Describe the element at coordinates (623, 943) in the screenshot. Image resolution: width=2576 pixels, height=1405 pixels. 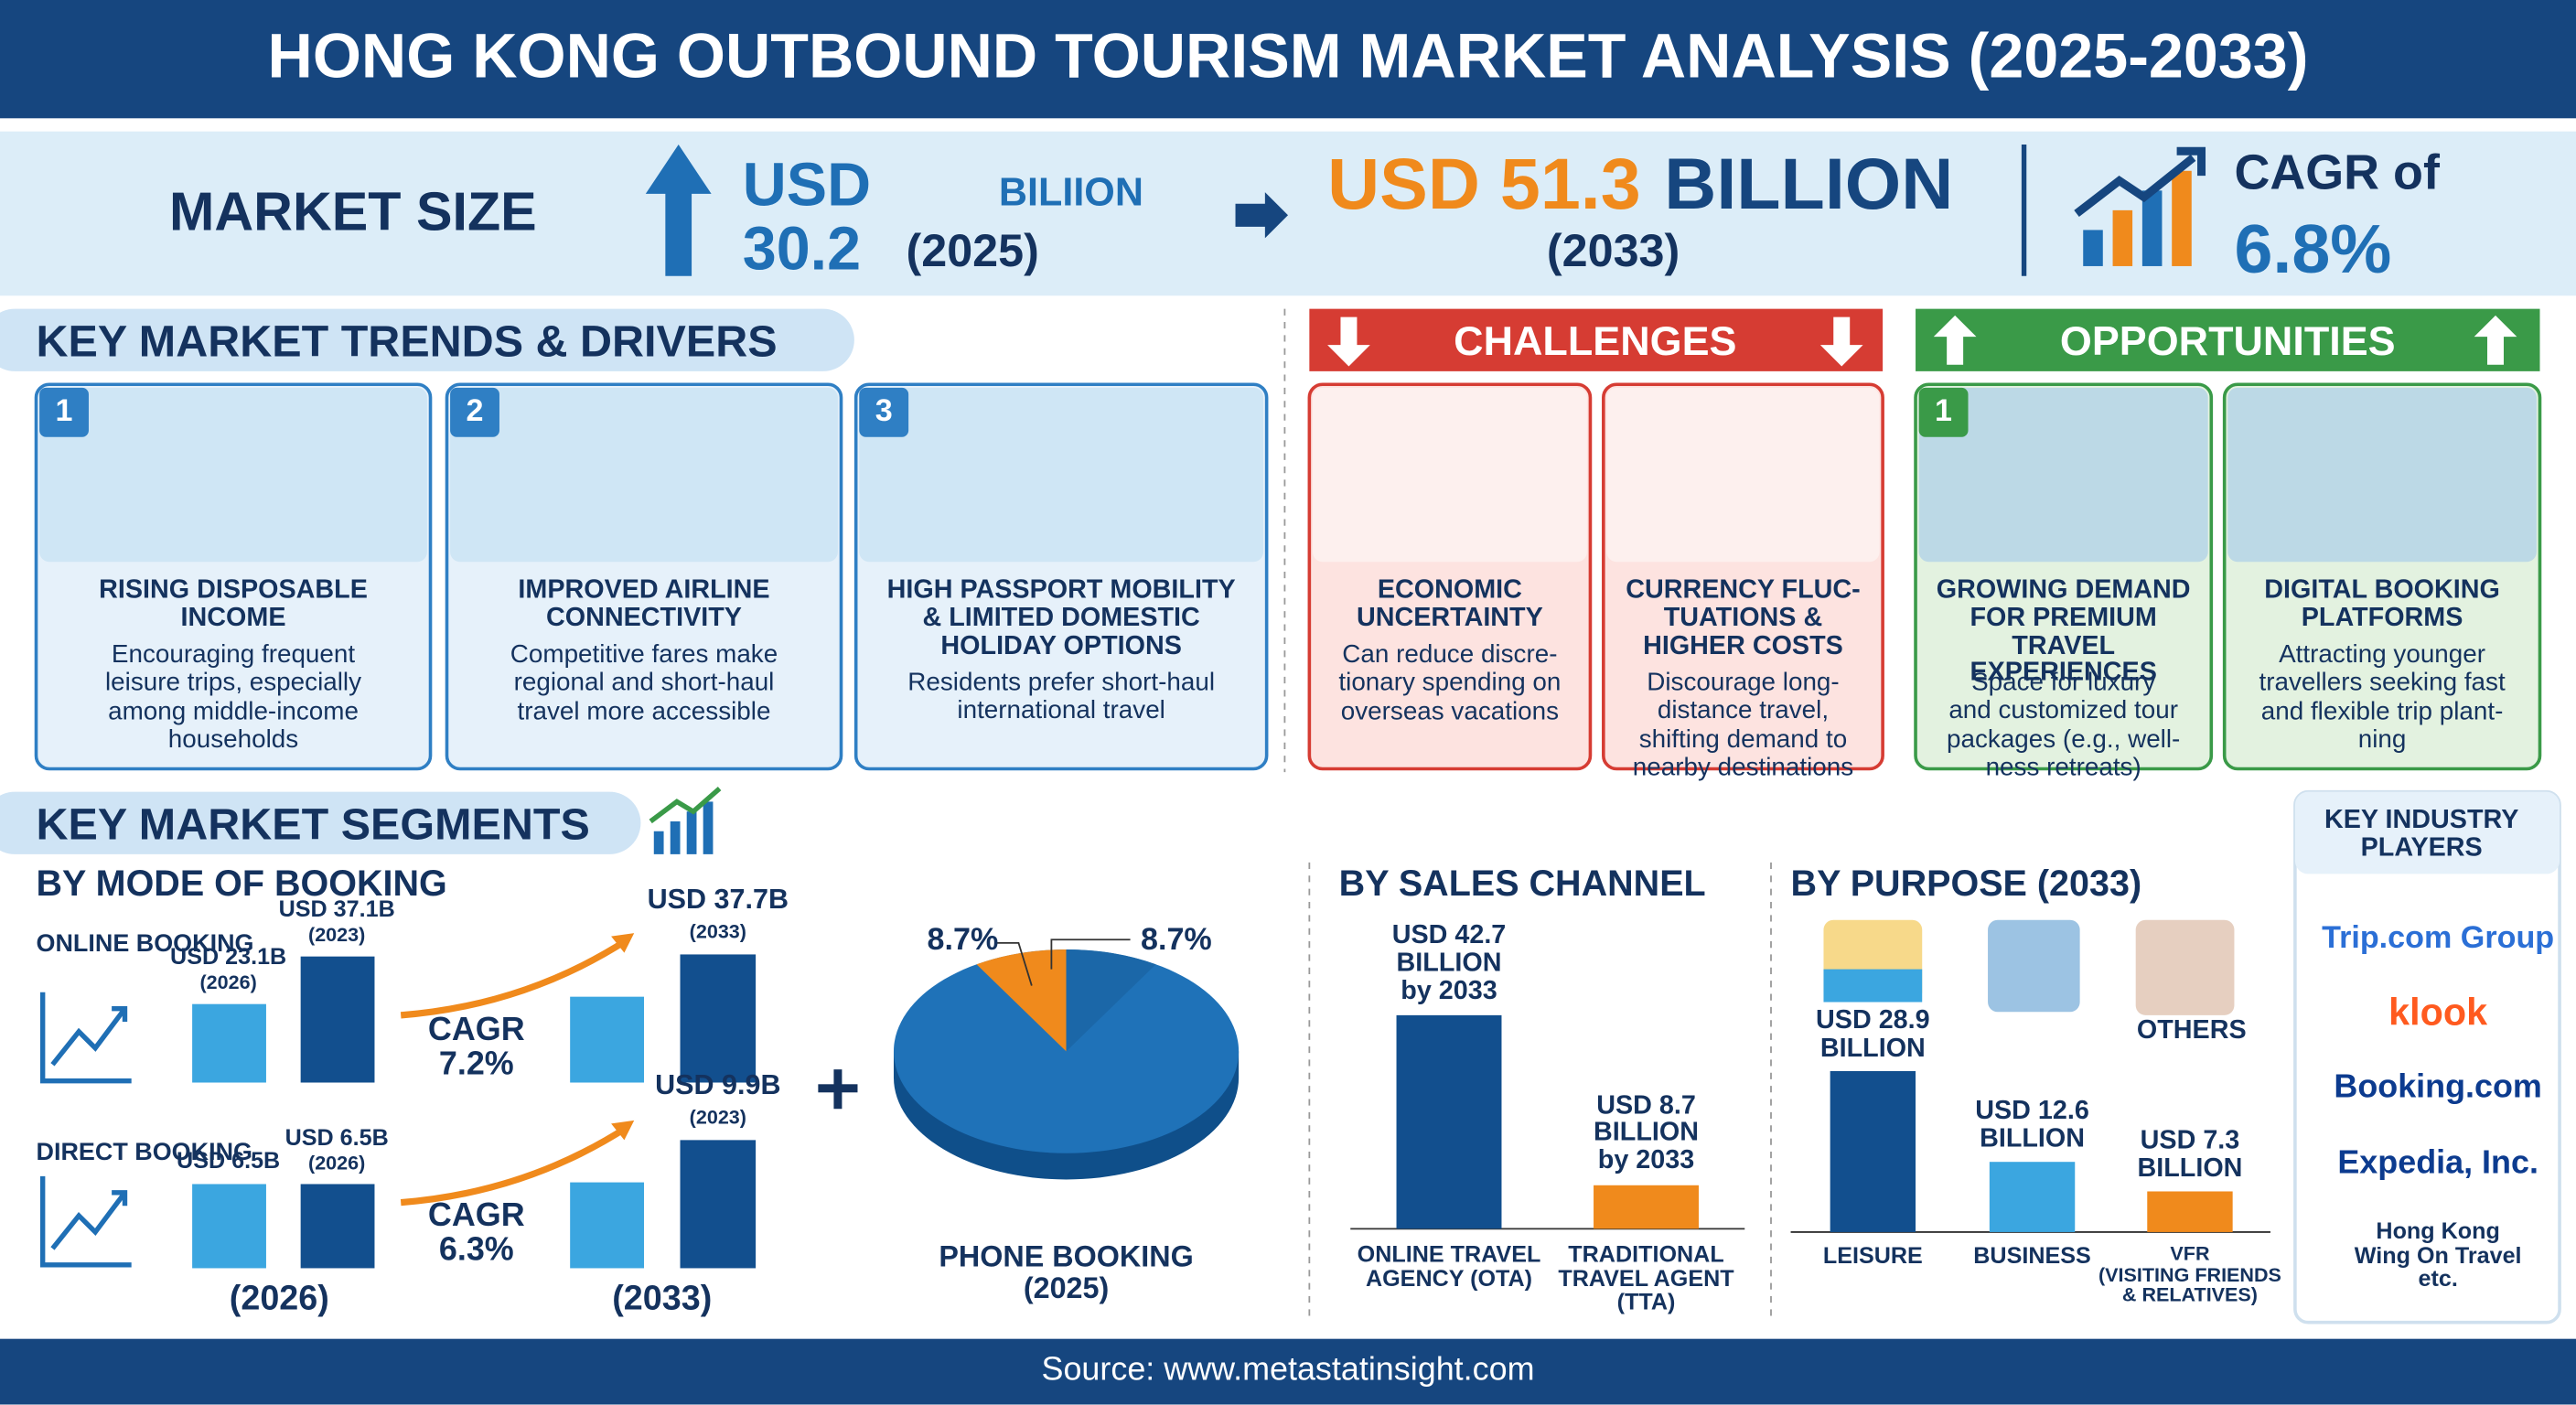
I see `growth-arrow-head` at that location.